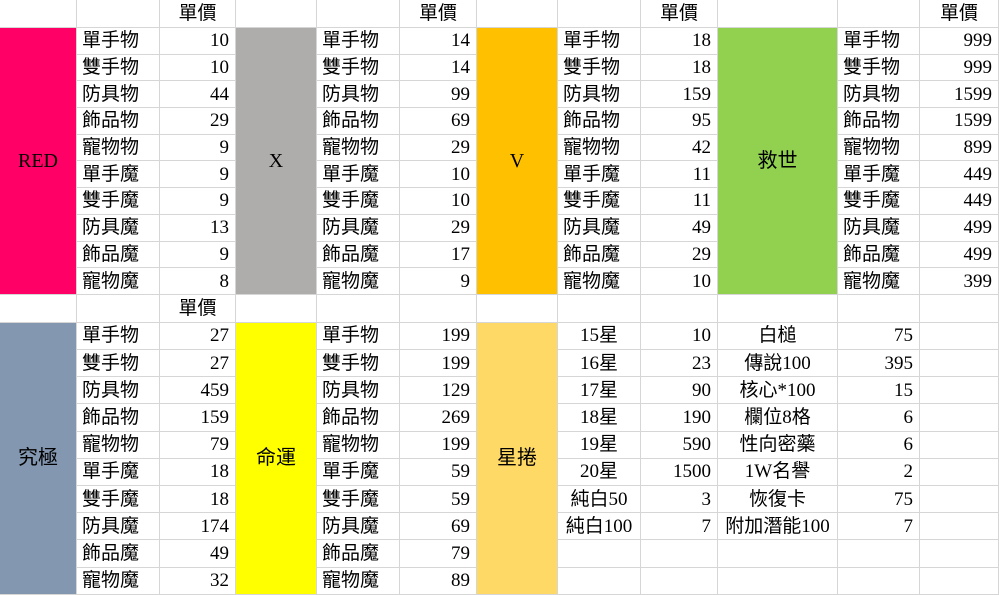 The height and width of the screenshot is (595, 999). Describe the element at coordinates (778, 445) in the screenshot. I see `extra-item-label-cell: 性向密藥` at that location.